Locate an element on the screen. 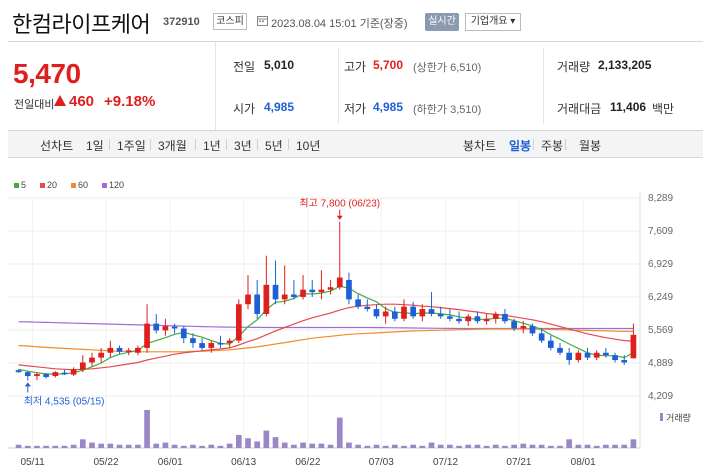 The height and width of the screenshot is (473, 705). current-price: 5,470 is located at coordinates (47, 73).